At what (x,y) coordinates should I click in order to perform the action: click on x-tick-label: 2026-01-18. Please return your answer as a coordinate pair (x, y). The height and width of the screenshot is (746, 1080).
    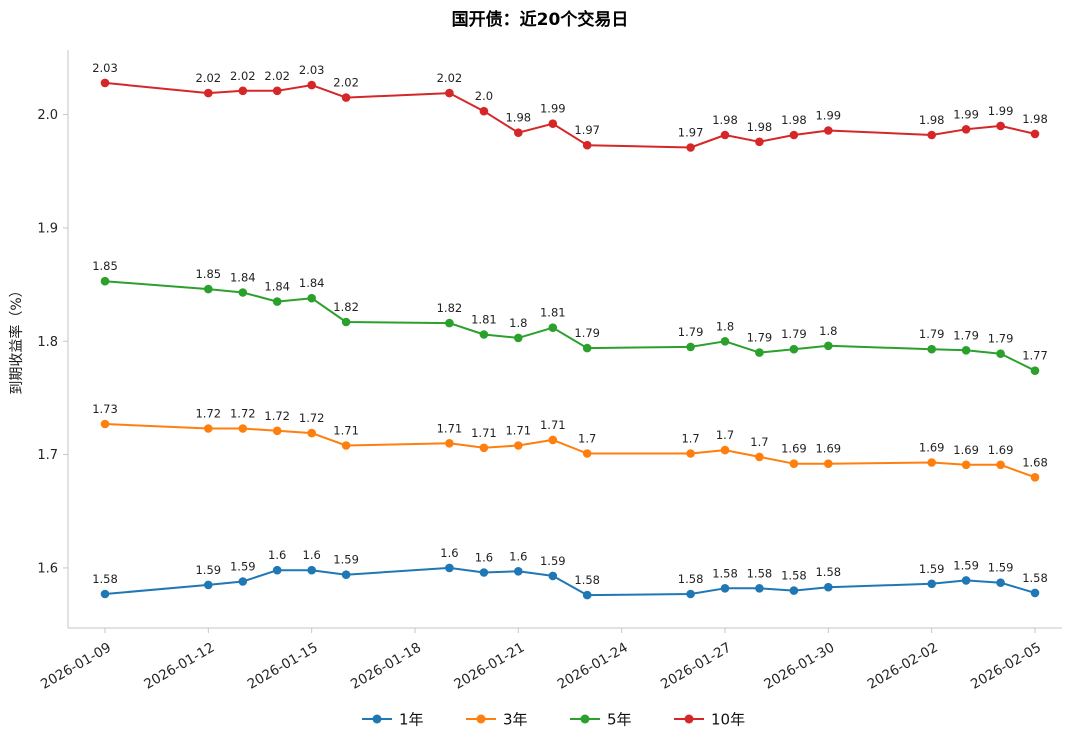
    Looking at the image, I should click on (386, 666).